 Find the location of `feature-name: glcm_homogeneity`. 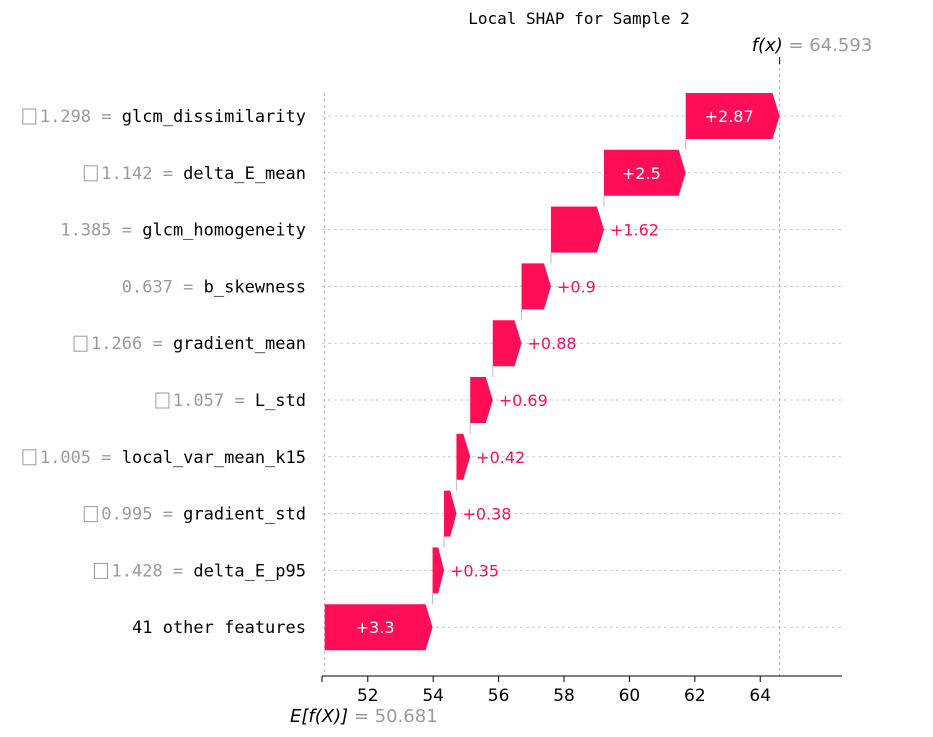

feature-name: glcm_homogeneity is located at coordinates (224, 231).